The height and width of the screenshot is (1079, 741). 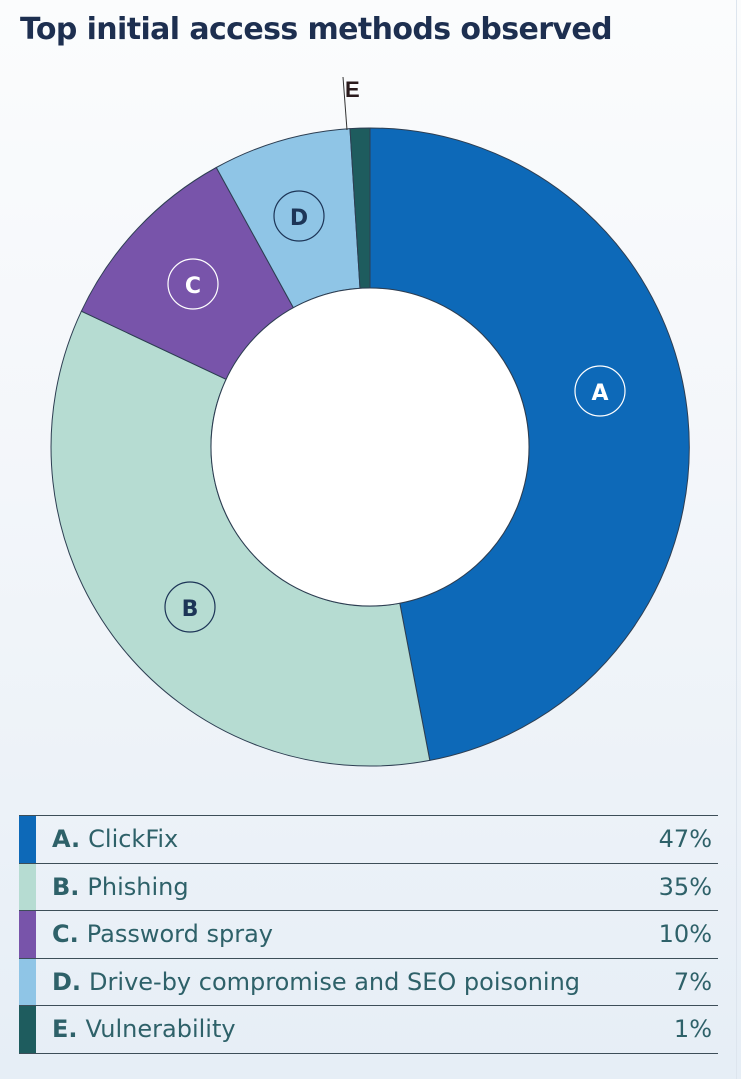 I want to click on slice-a-label: A, so click(x=599, y=393).